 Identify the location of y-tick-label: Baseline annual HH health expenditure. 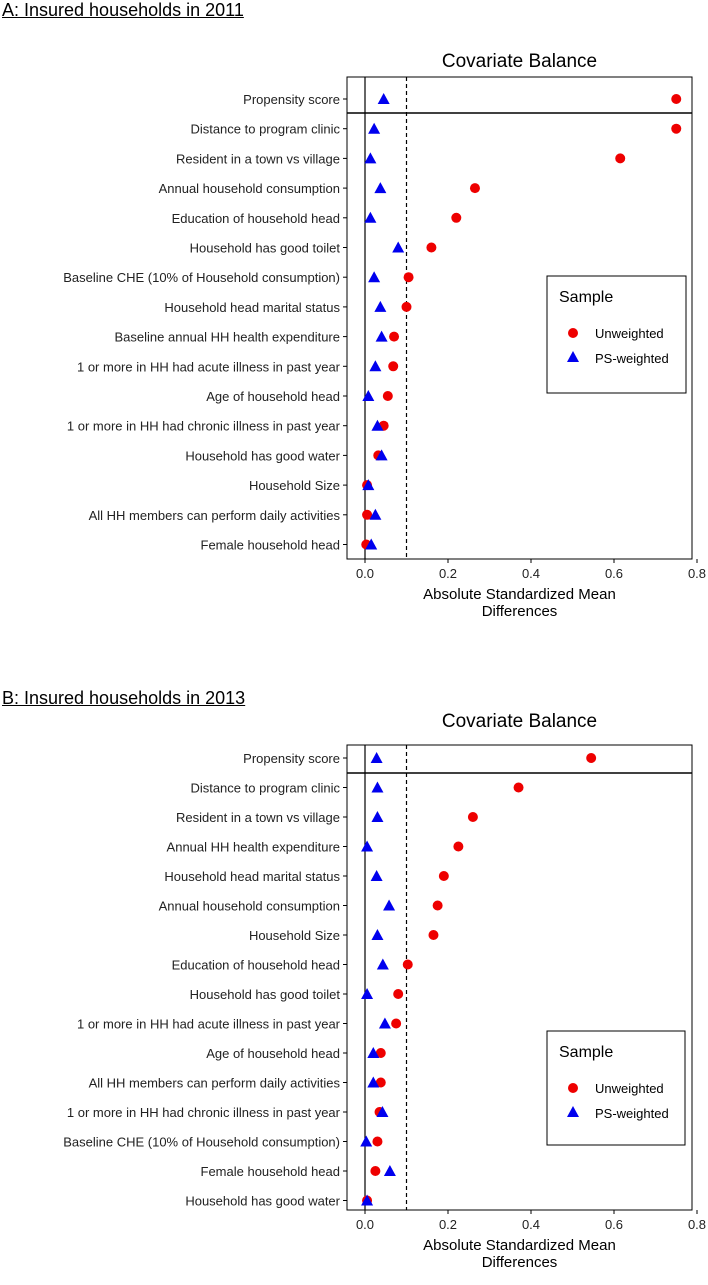
(228, 337).